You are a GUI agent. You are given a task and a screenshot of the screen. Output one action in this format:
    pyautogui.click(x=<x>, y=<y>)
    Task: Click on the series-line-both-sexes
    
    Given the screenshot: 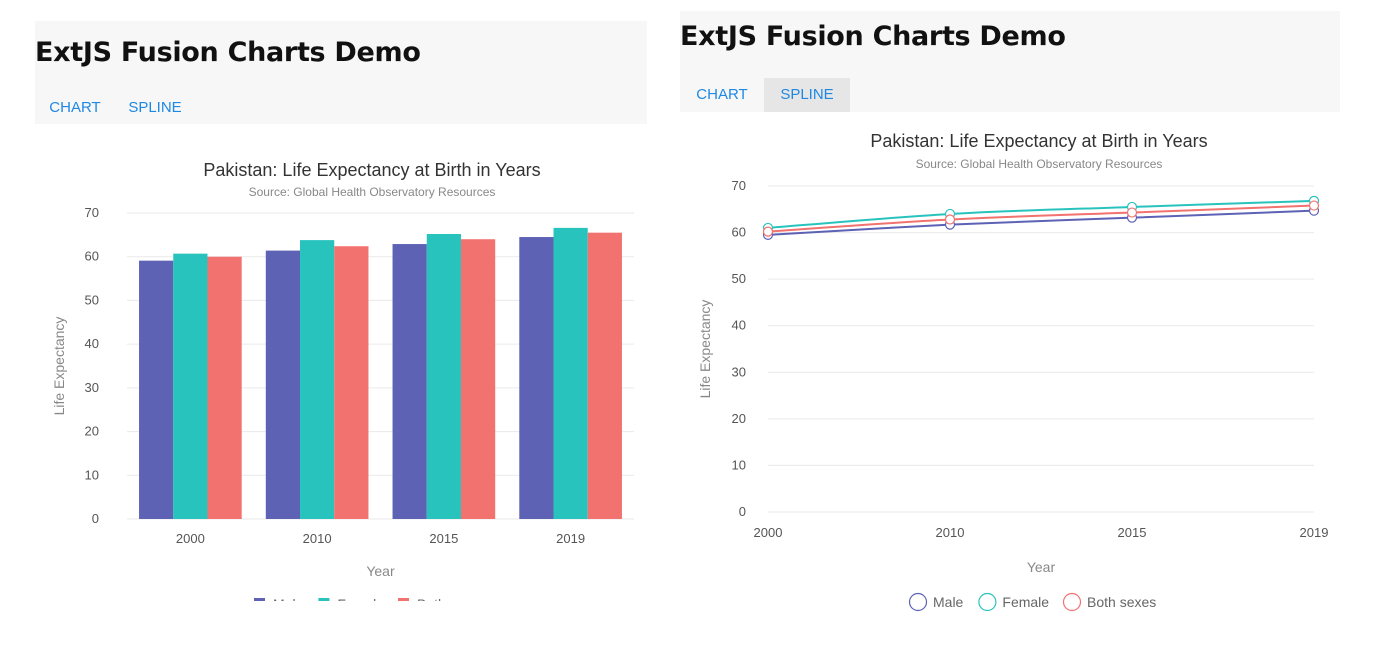 What is the action you would take?
    pyautogui.click(x=1041, y=218)
    